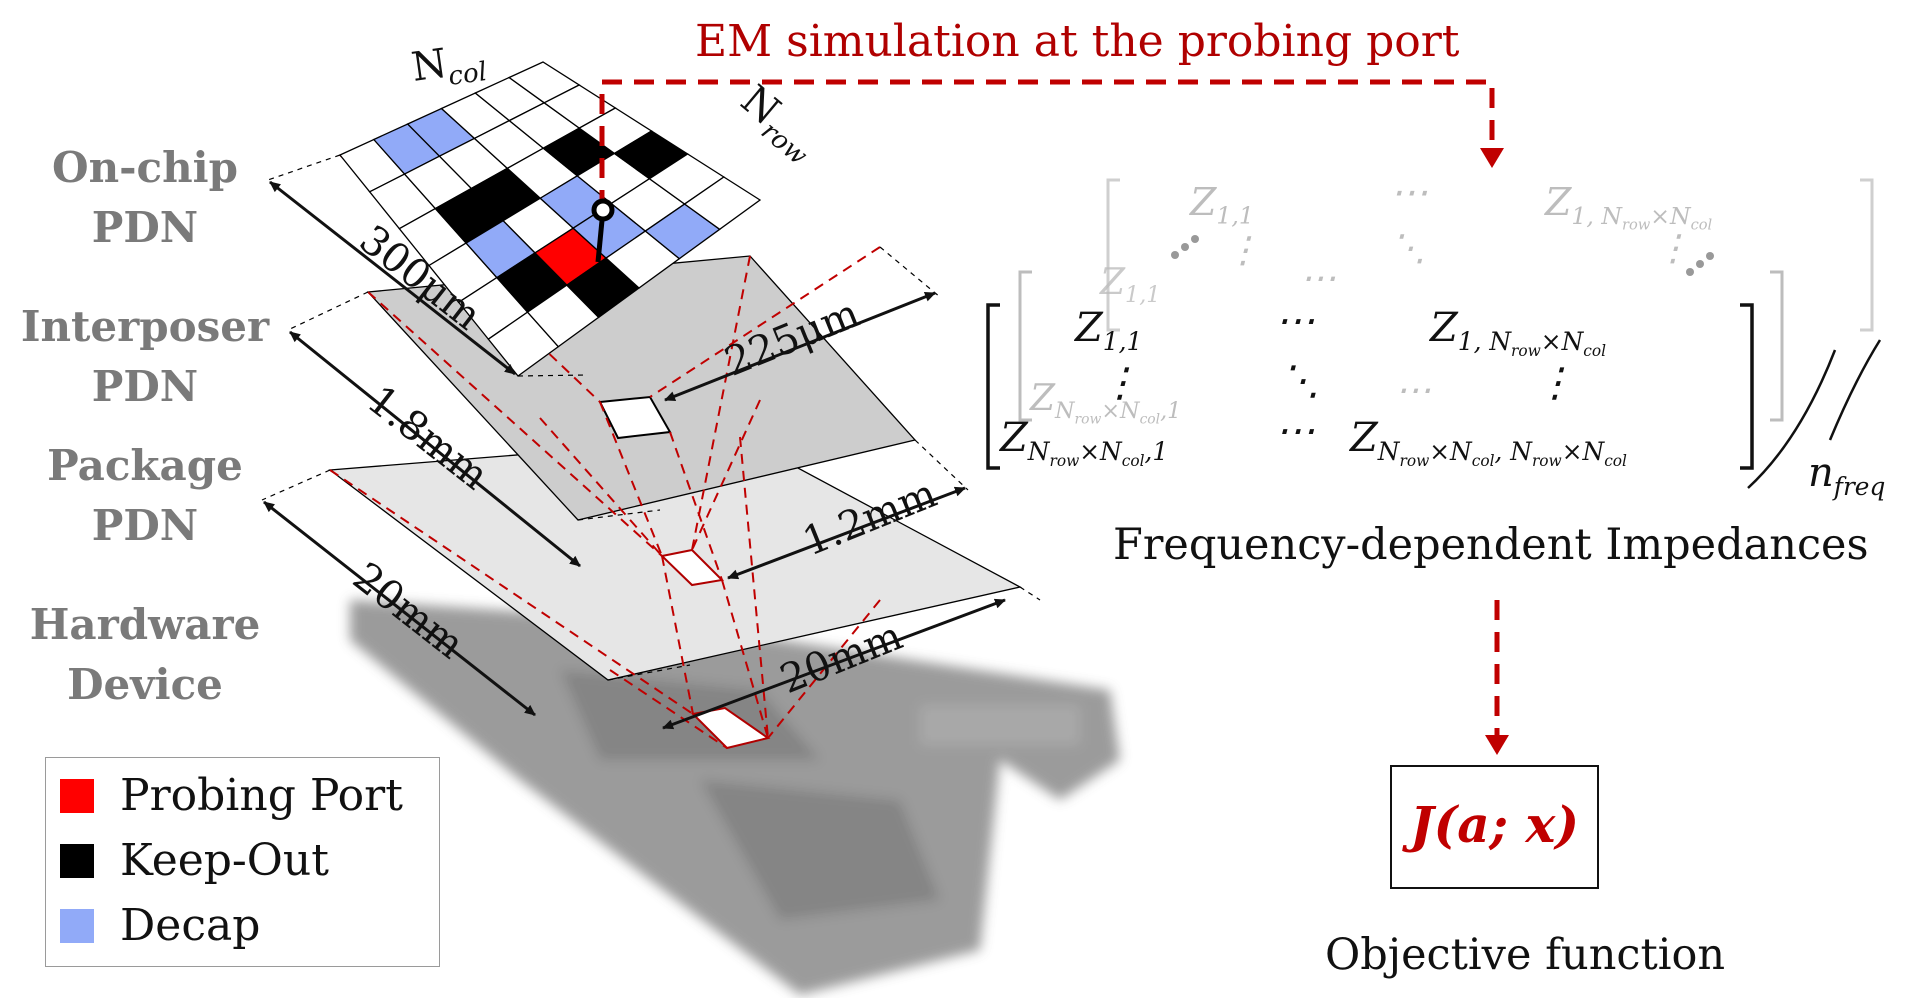 The height and width of the screenshot is (998, 1923). What do you see at coordinates (224, 860) in the screenshot?
I see `legend-label: Keep-Out` at bounding box center [224, 860].